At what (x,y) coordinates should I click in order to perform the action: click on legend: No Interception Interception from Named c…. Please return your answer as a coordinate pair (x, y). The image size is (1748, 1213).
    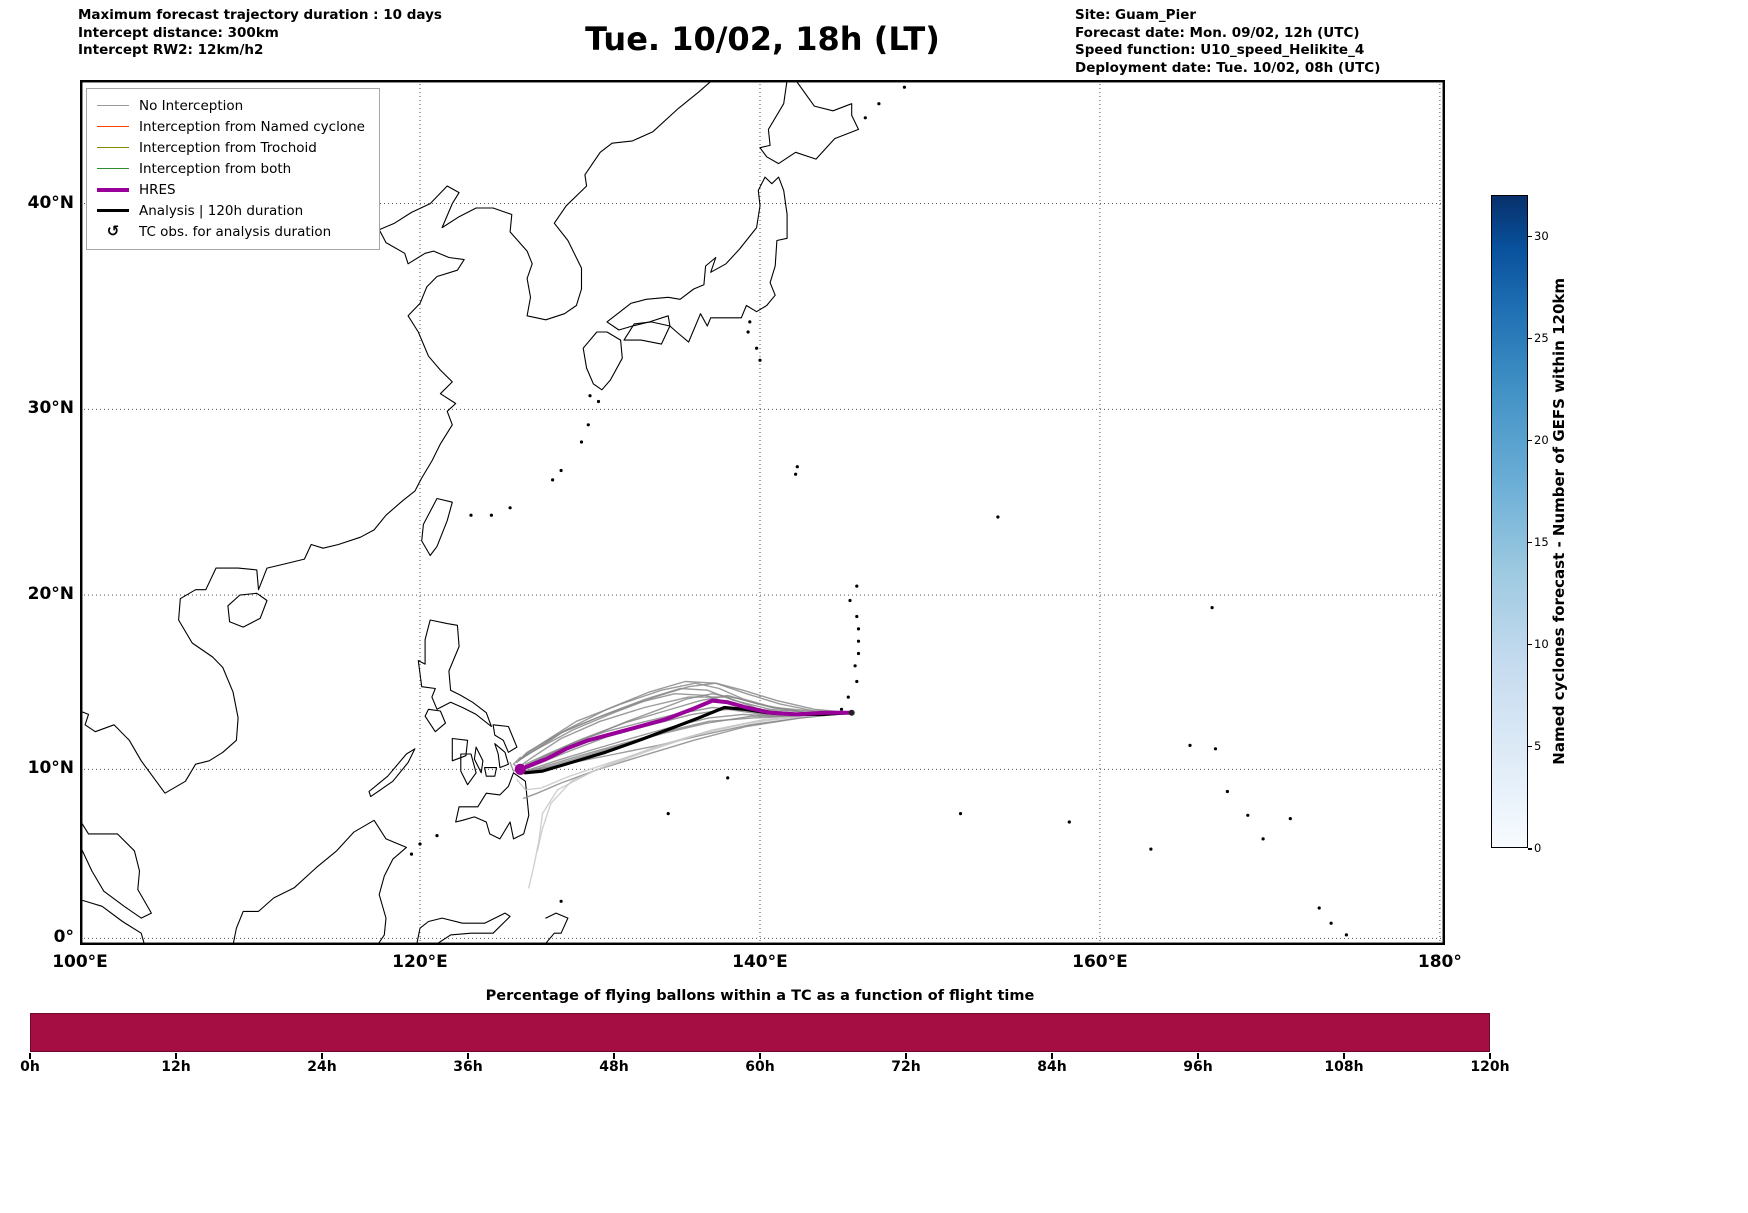
    Looking at the image, I should click on (233, 169).